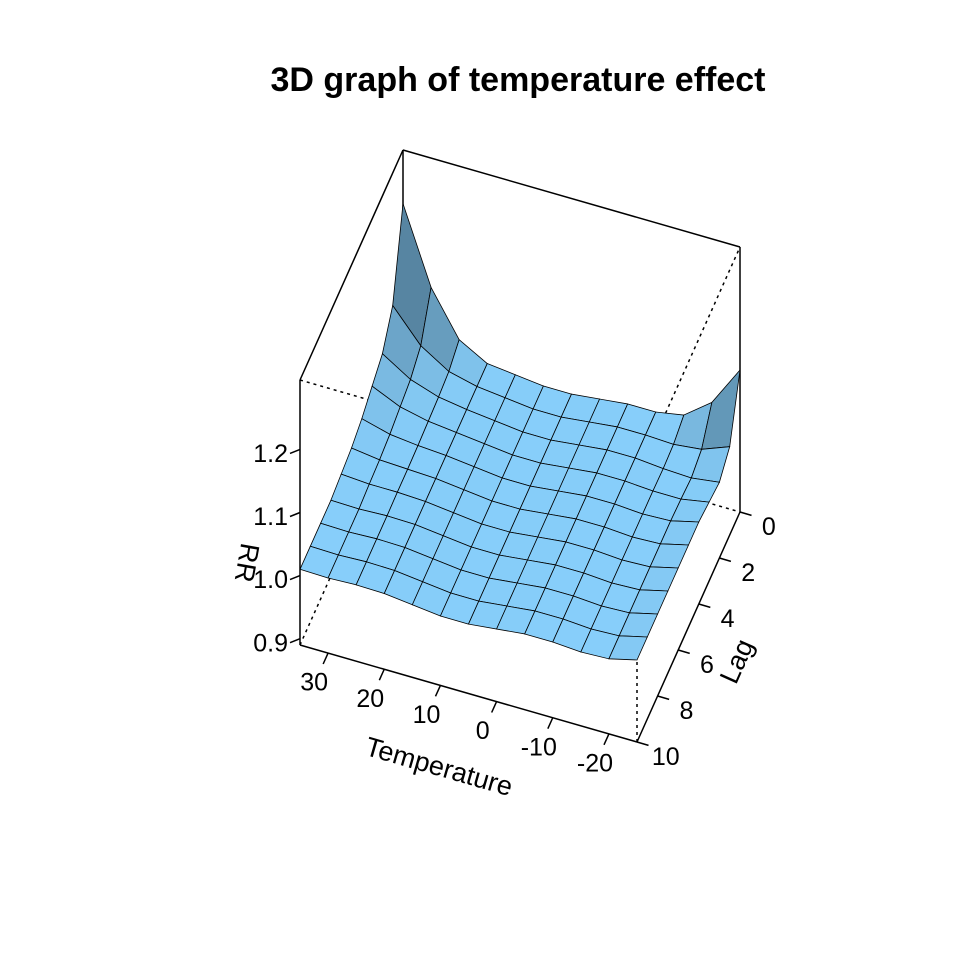  I want to click on x-tick-label: -10, so click(539, 747).